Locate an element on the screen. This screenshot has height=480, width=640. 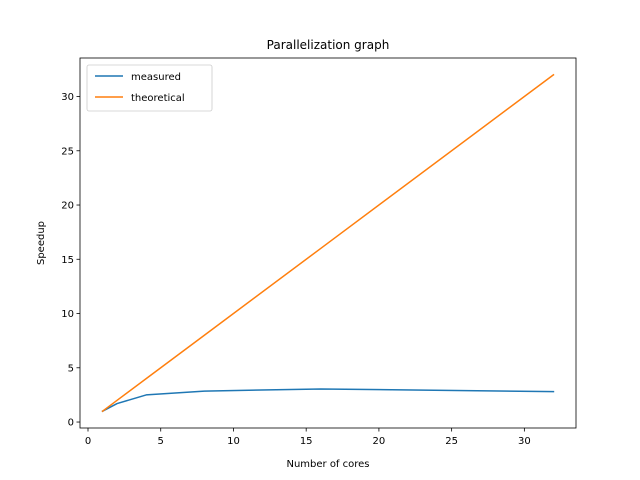
y-tick-label: 15 is located at coordinates (67, 260).